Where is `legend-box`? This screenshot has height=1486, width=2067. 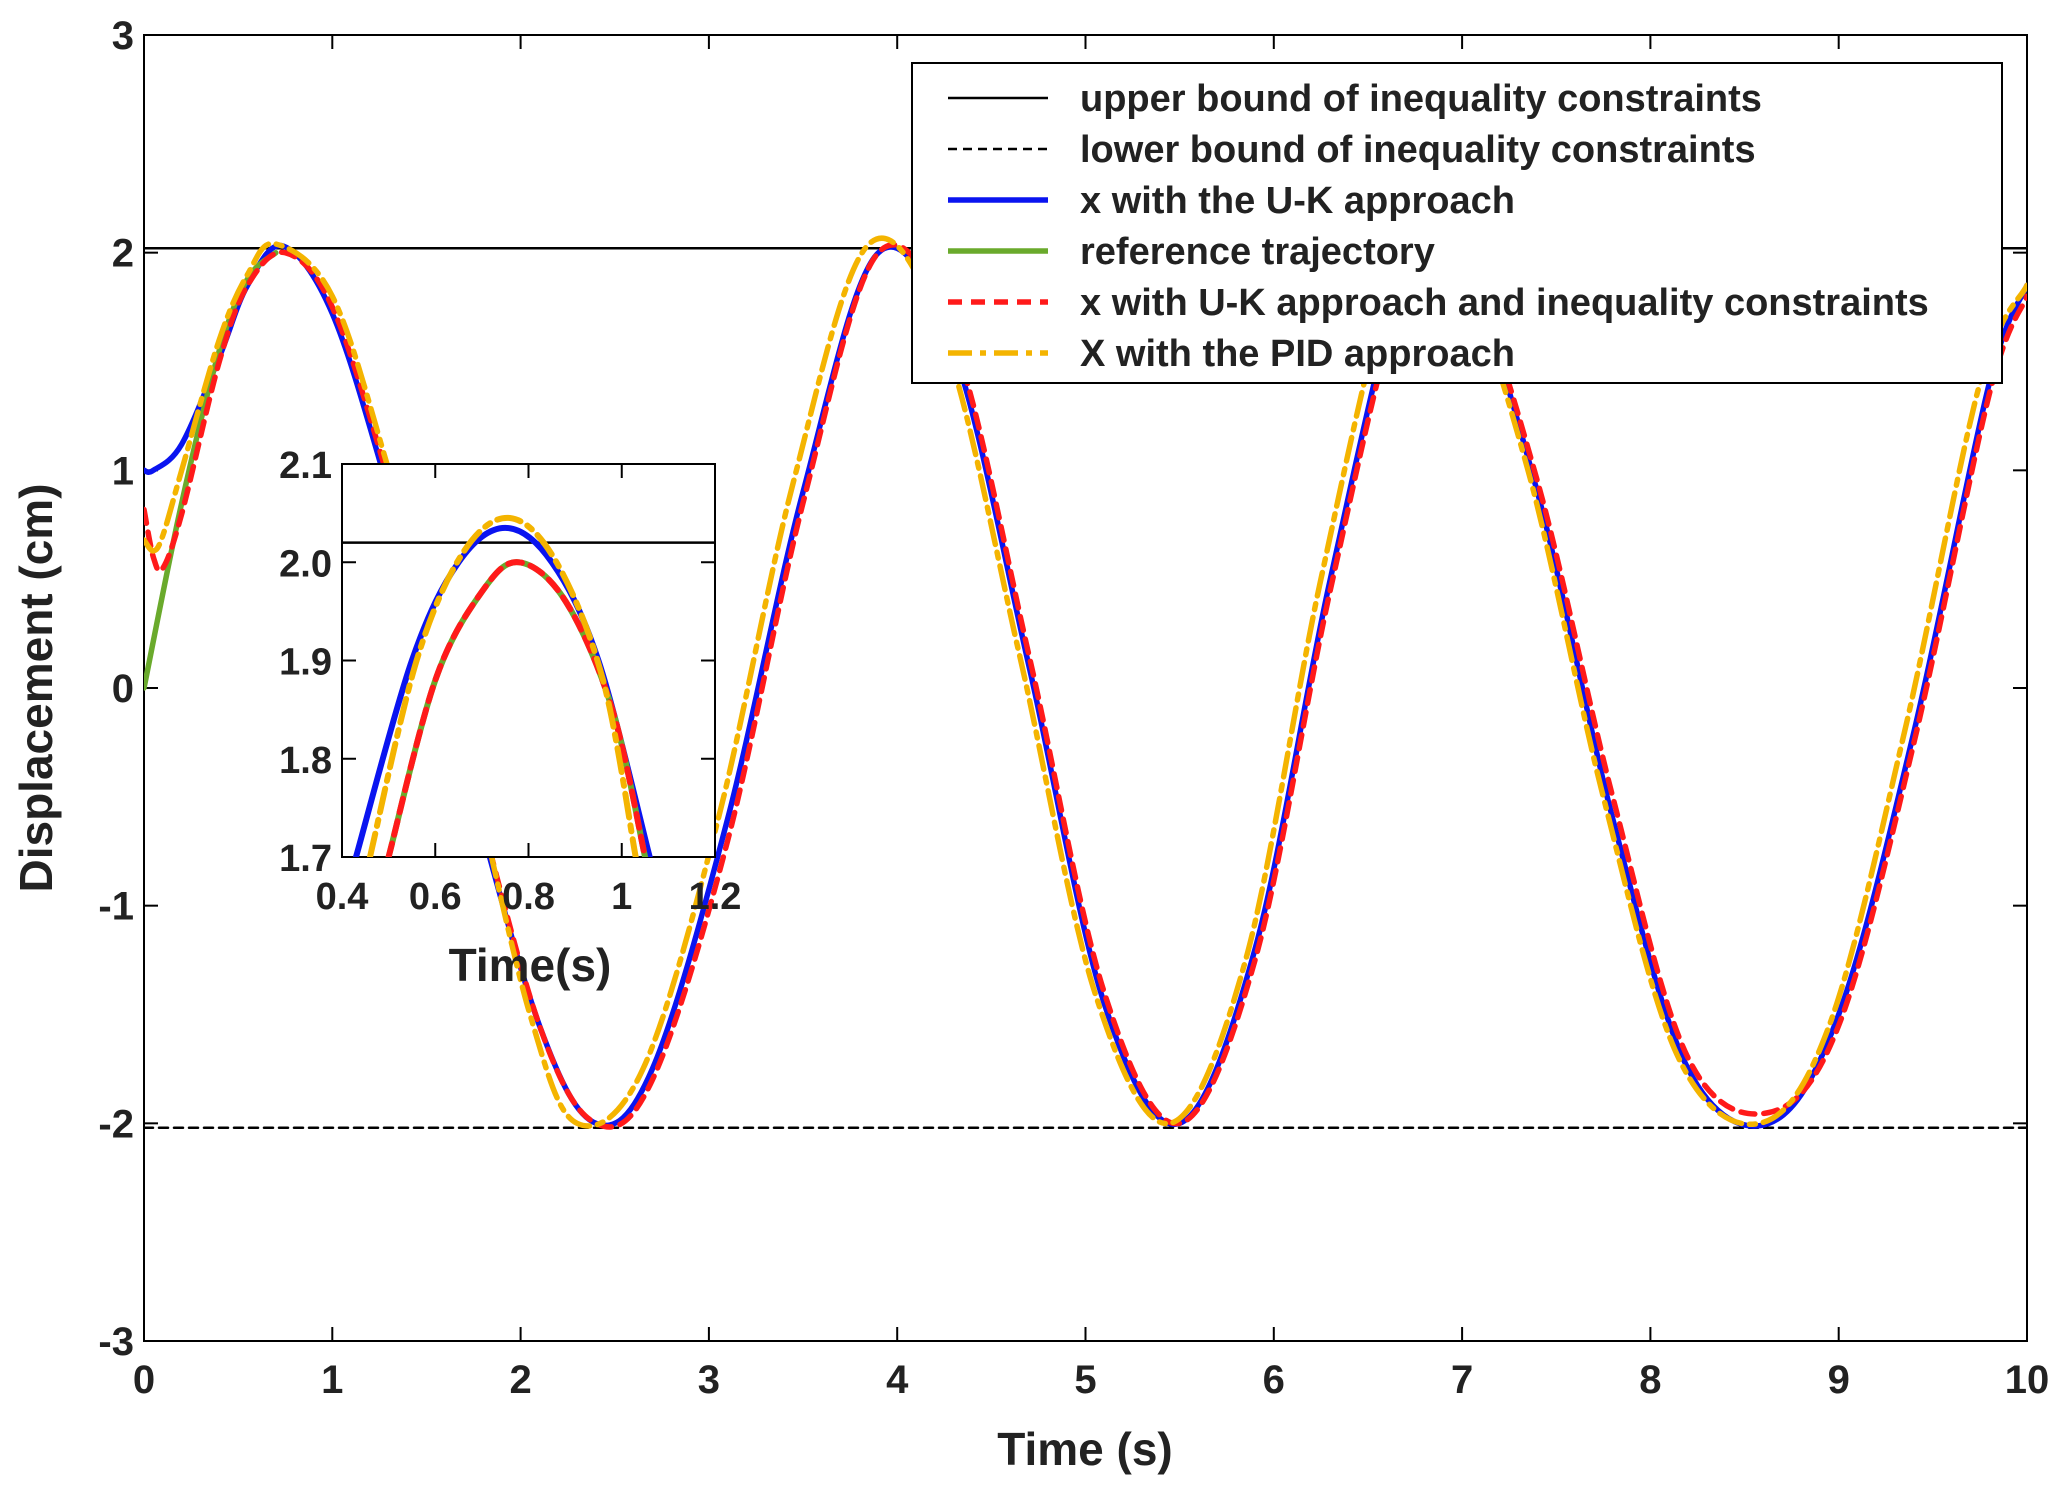 legend-box is located at coordinates (1457, 223).